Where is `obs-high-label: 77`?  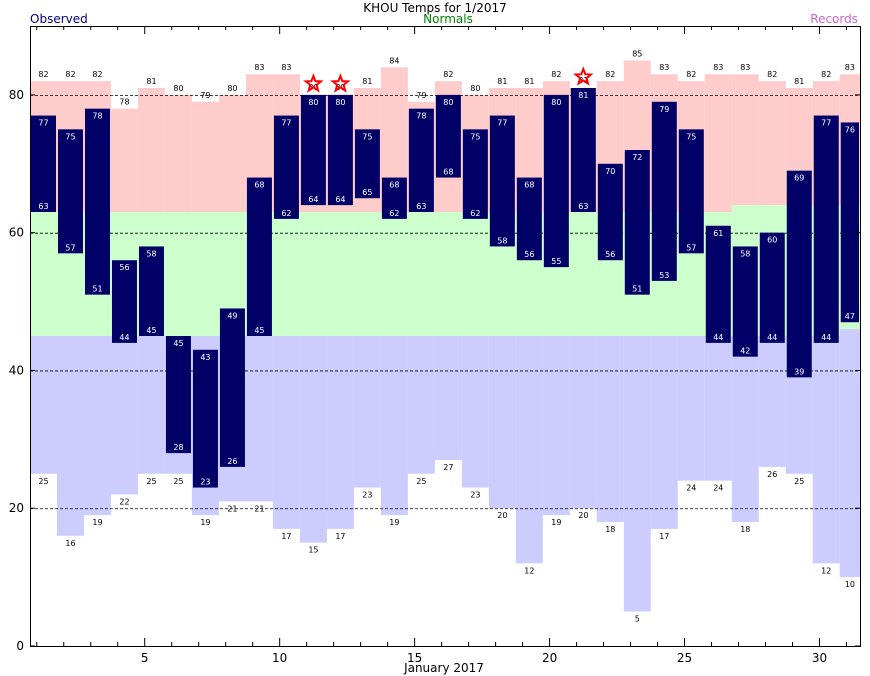 obs-high-label: 77 is located at coordinates (286, 123).